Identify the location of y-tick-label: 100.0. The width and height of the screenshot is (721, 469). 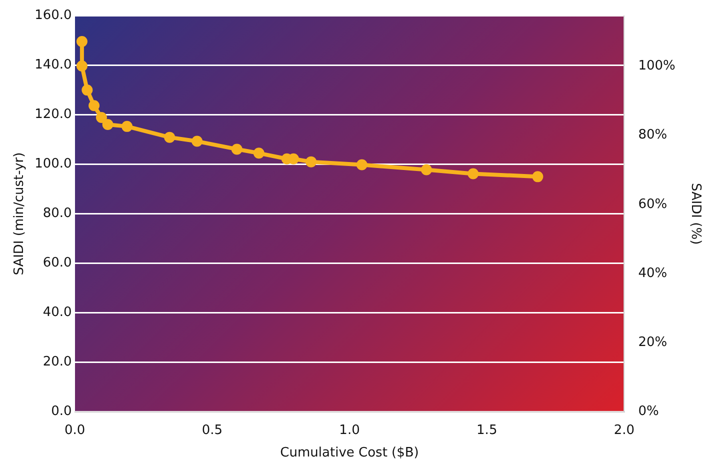
(53, 164).